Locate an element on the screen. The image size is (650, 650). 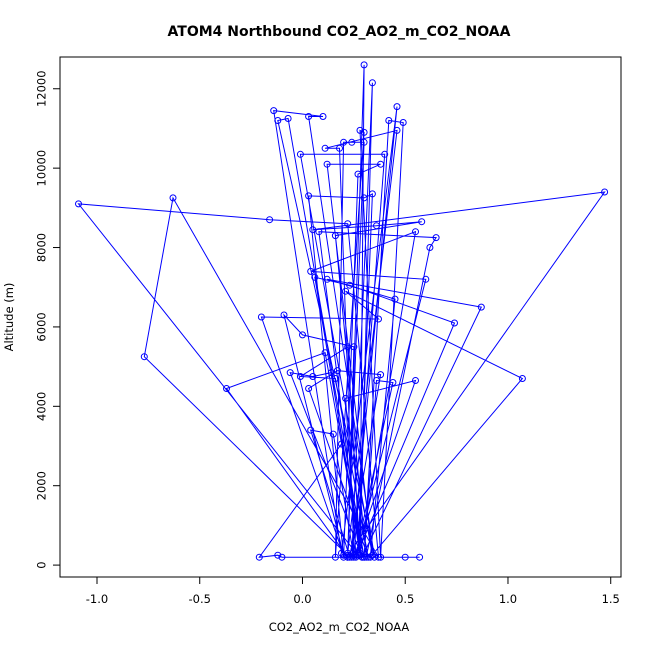
y-axis-title: Altitude (m) is located at coordinates (9, 317).